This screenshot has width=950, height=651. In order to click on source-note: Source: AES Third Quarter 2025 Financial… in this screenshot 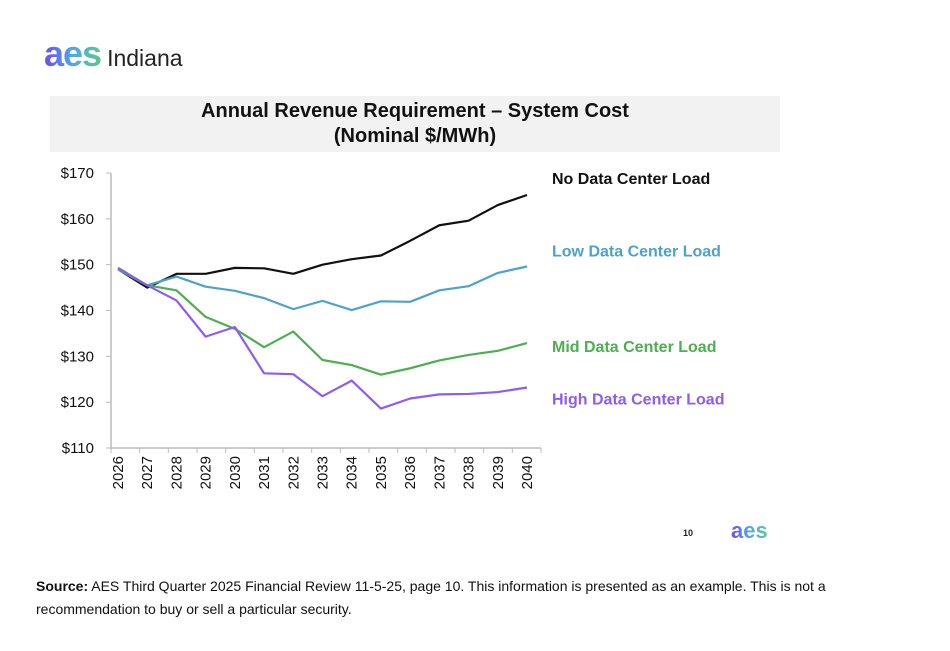, I will do `click(481, 598)`.